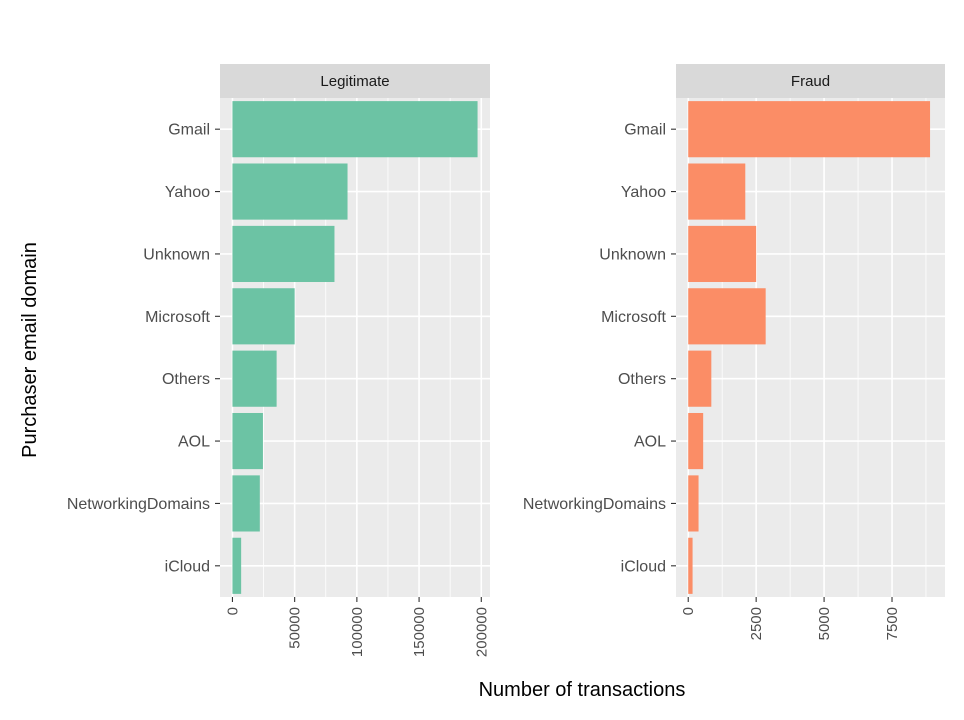 Image resolution: width=964 pixels, height=720 pixels. I want to click on bar-legitimate-aol, so click(247, 441).